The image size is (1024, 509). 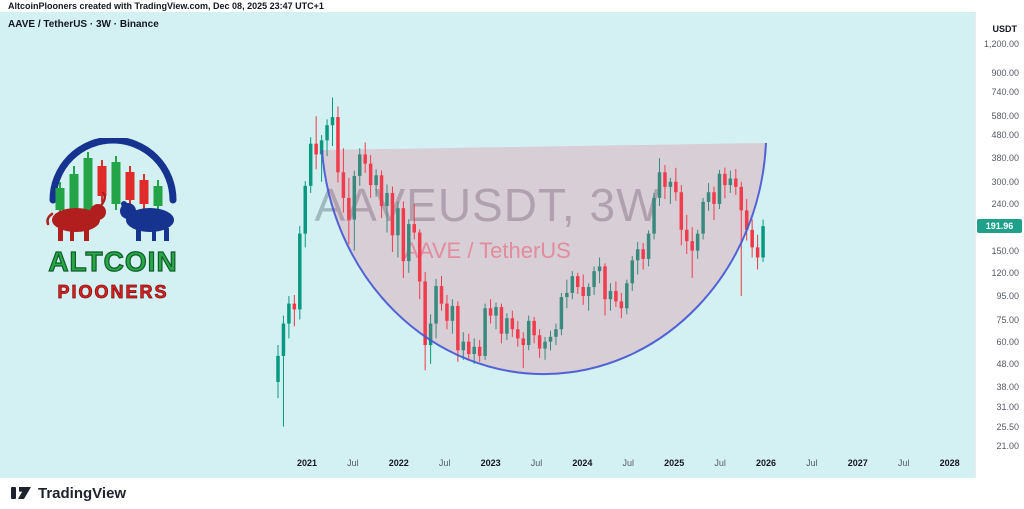 I want to click on altcoin-pioneers-logo, so click(x=111, y=189).